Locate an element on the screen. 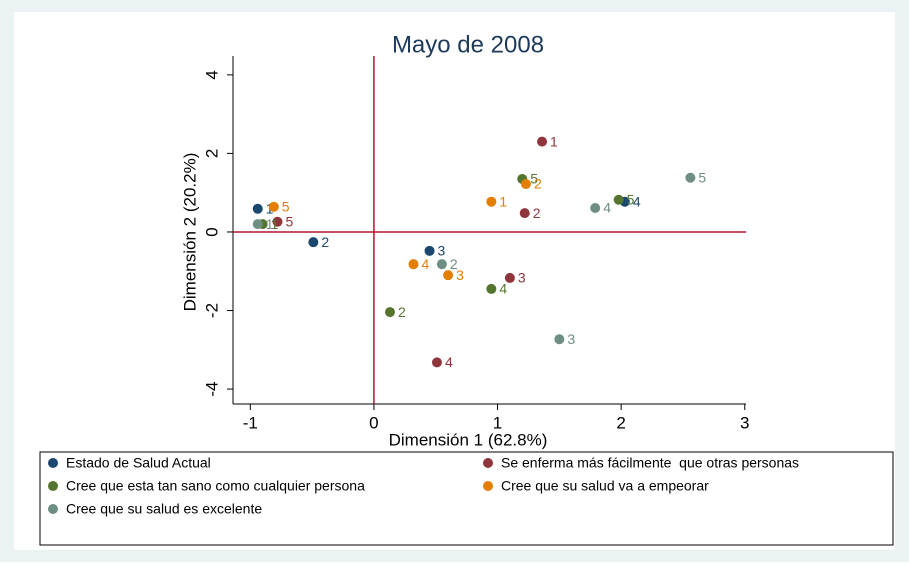  x-tick-label: 1 is located at coordinates (497, 422).